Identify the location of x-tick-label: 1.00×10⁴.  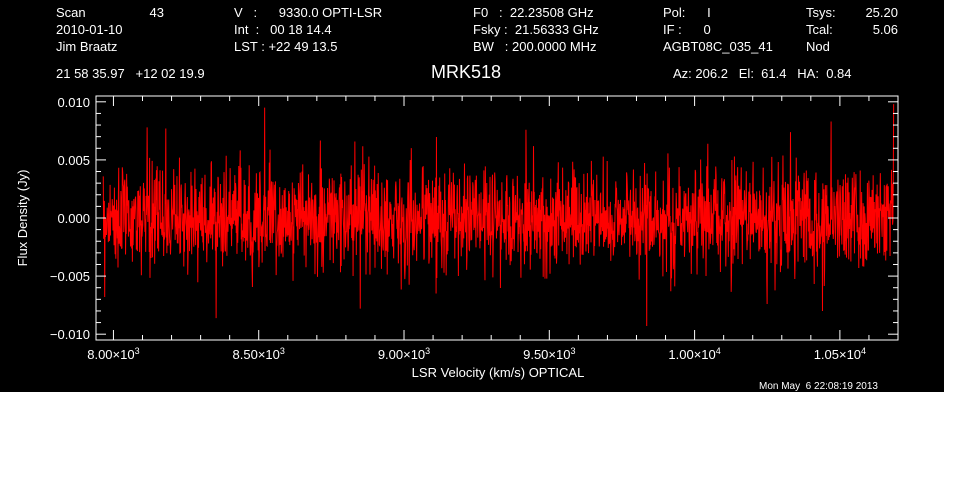
(694, 354).